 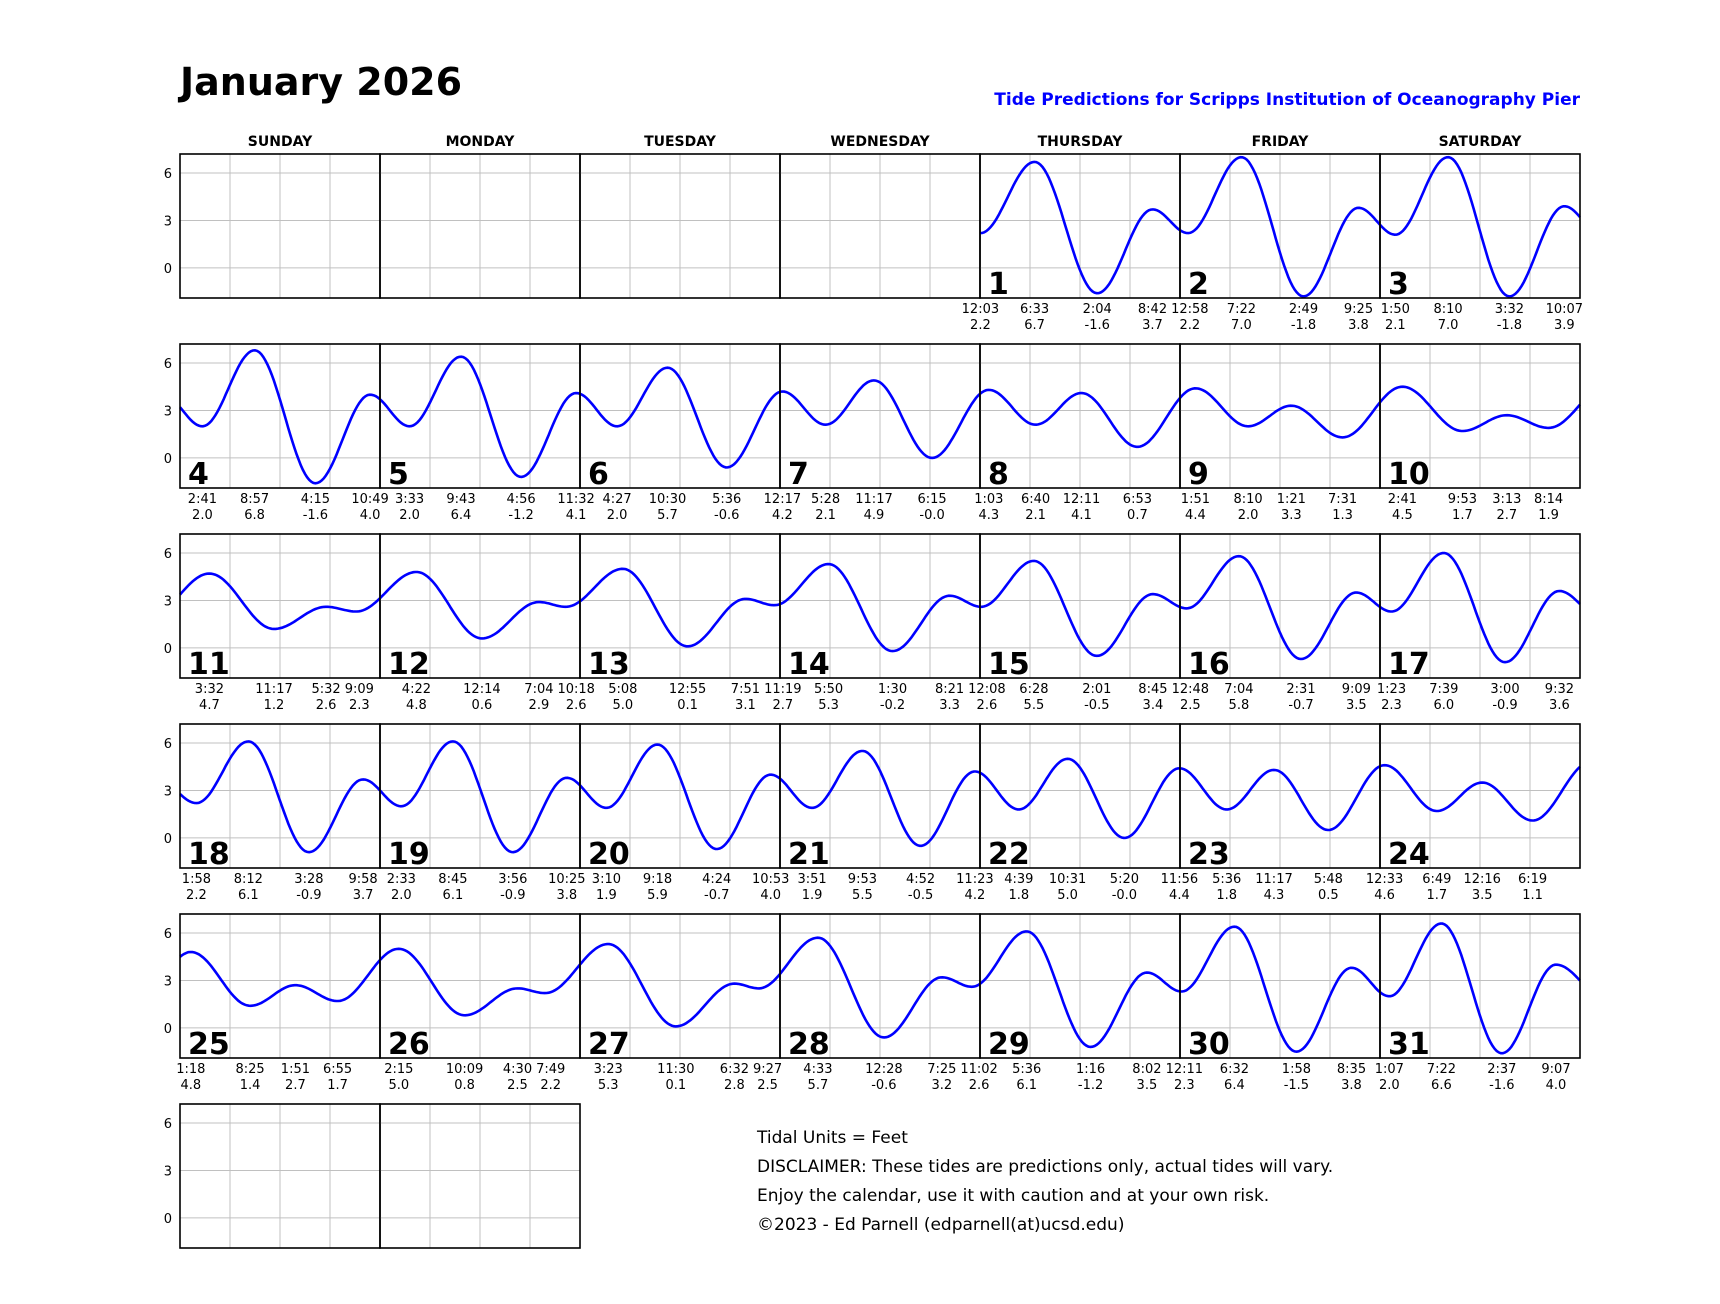 I want to click on tide-height-label: -0.7, so click(x=716, y=895).